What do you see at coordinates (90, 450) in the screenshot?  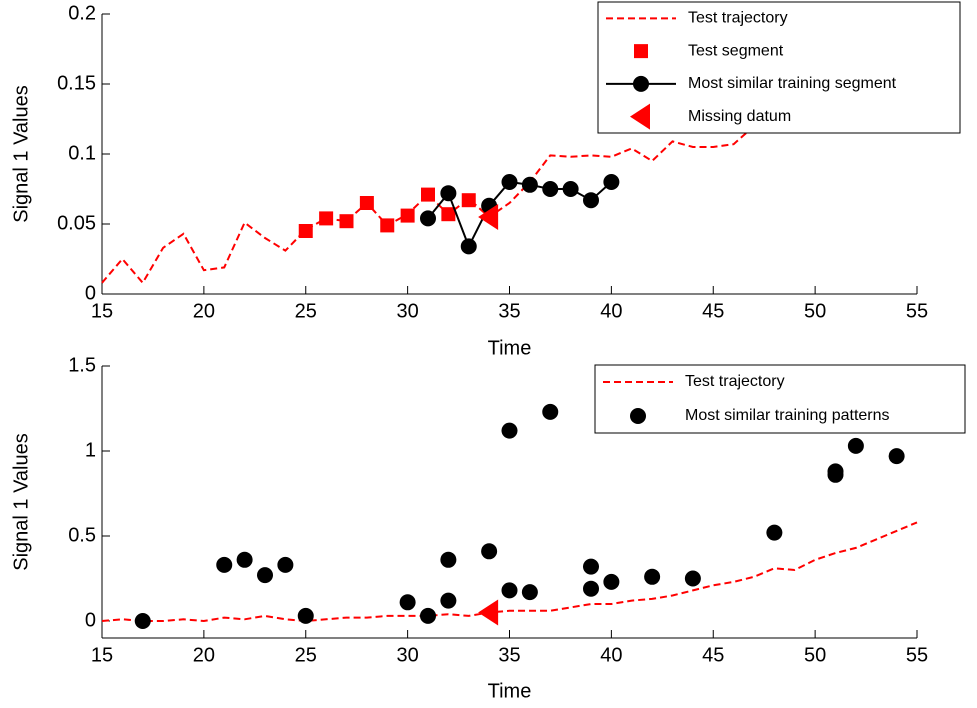 I see `y-tick-label: 1` at bounding box center [90, 450].